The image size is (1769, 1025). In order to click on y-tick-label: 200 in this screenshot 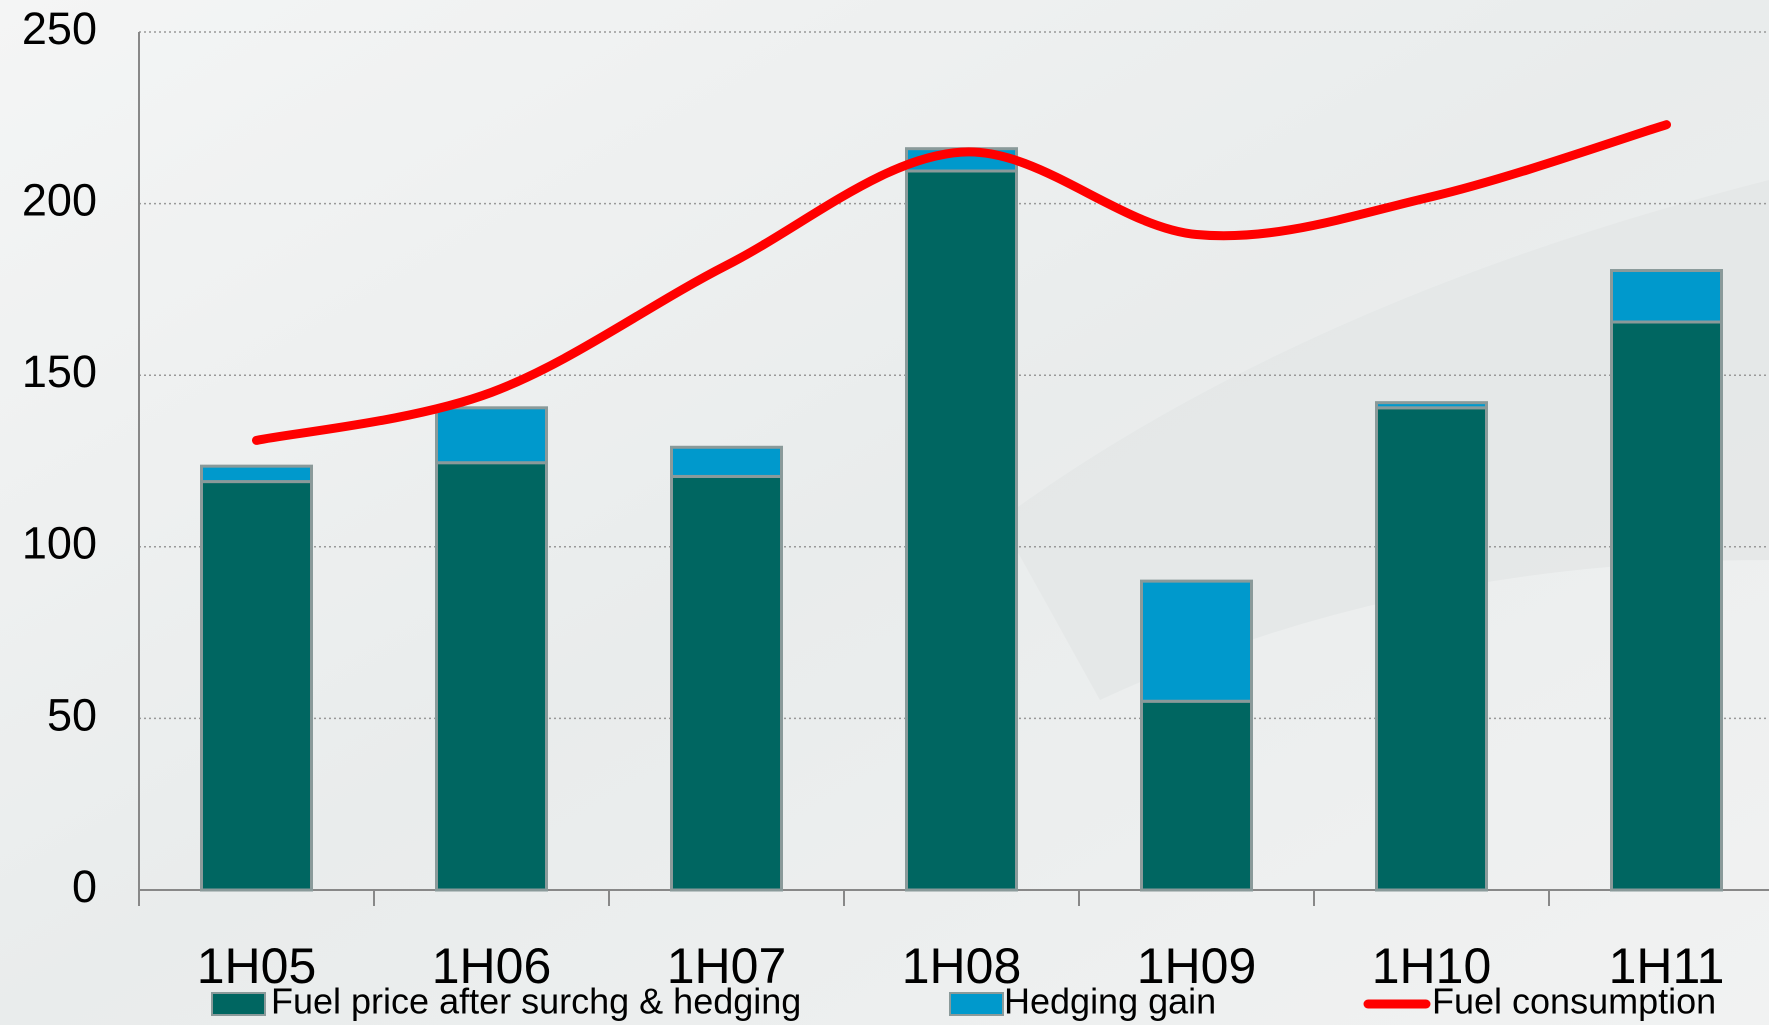, I will do `click(59, 199)`.